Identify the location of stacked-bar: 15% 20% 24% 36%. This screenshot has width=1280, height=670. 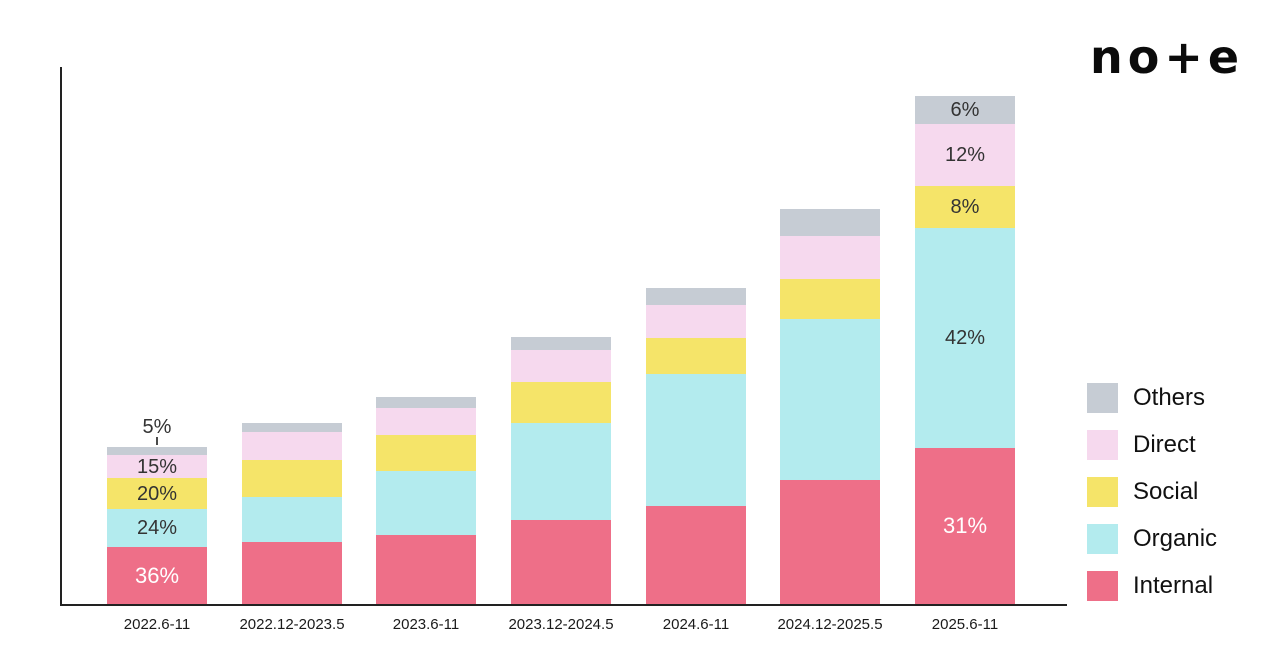
(157, 525).